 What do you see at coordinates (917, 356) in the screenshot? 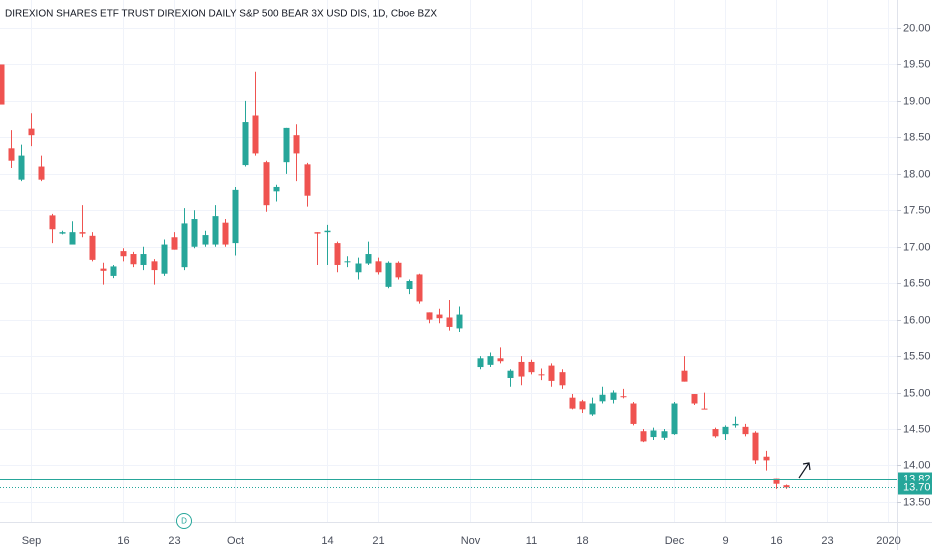
I see `y-tick-label: 15.50` at bounding box center [917, 356].